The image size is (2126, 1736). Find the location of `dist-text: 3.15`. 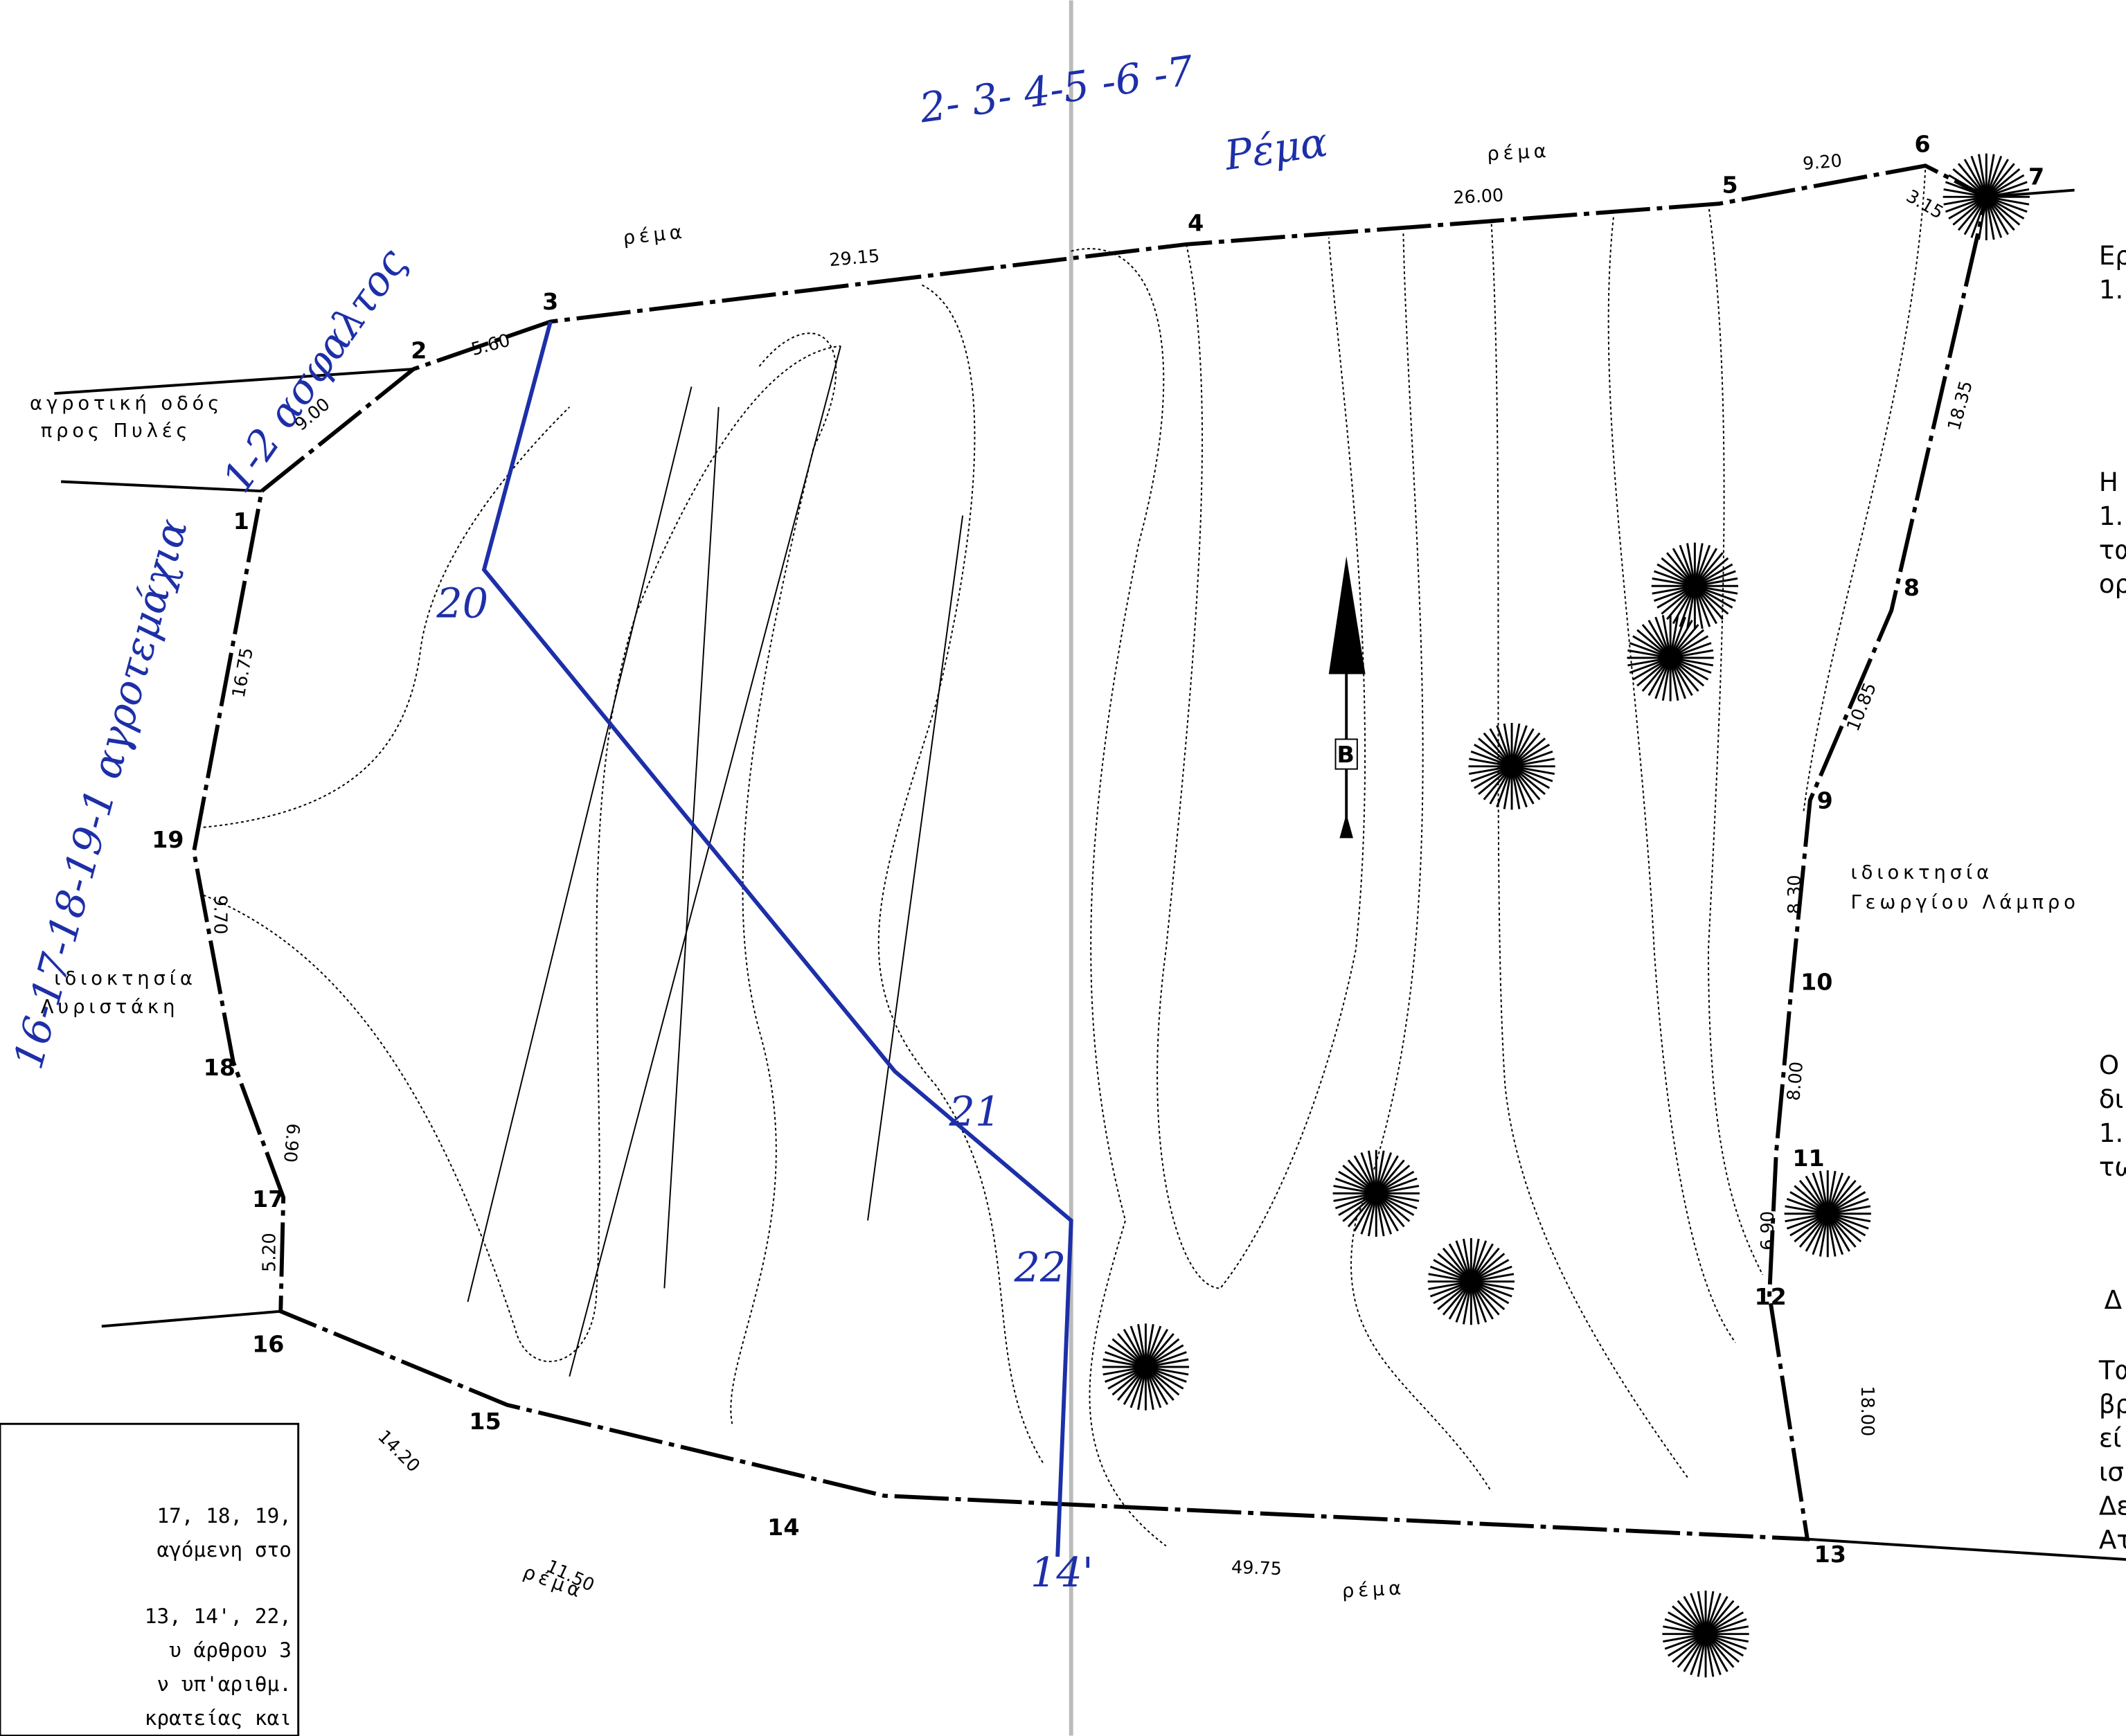

dist-text: 3.15 is located at coordinates (1924, 204).